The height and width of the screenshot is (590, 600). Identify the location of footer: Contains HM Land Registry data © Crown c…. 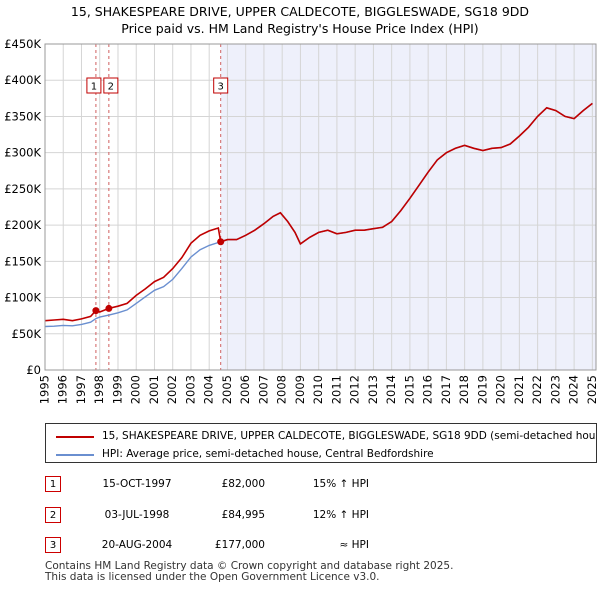
(320, 572).